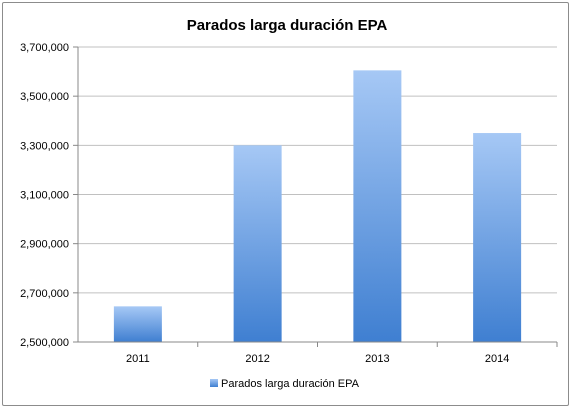 This screenshot has width=573, height=410. Describe the element at coordinates (377, 359) in the screenshot. I see `x-tick-label-2013: 2013` at that location.